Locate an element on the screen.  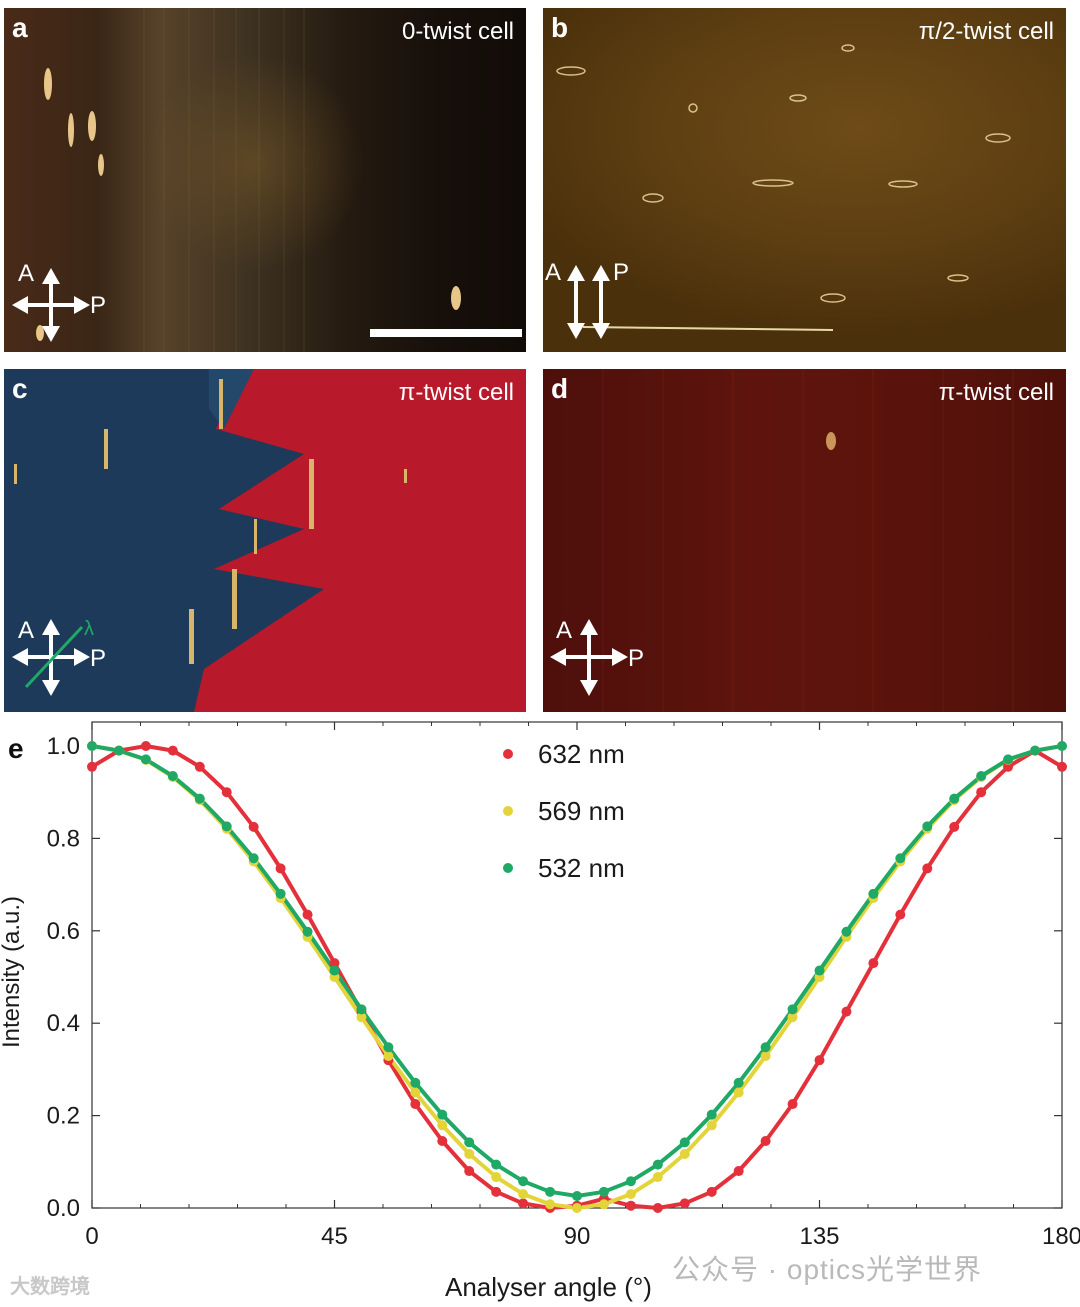
y-tick-label: 1.0 is located at coordinates (63, 746).